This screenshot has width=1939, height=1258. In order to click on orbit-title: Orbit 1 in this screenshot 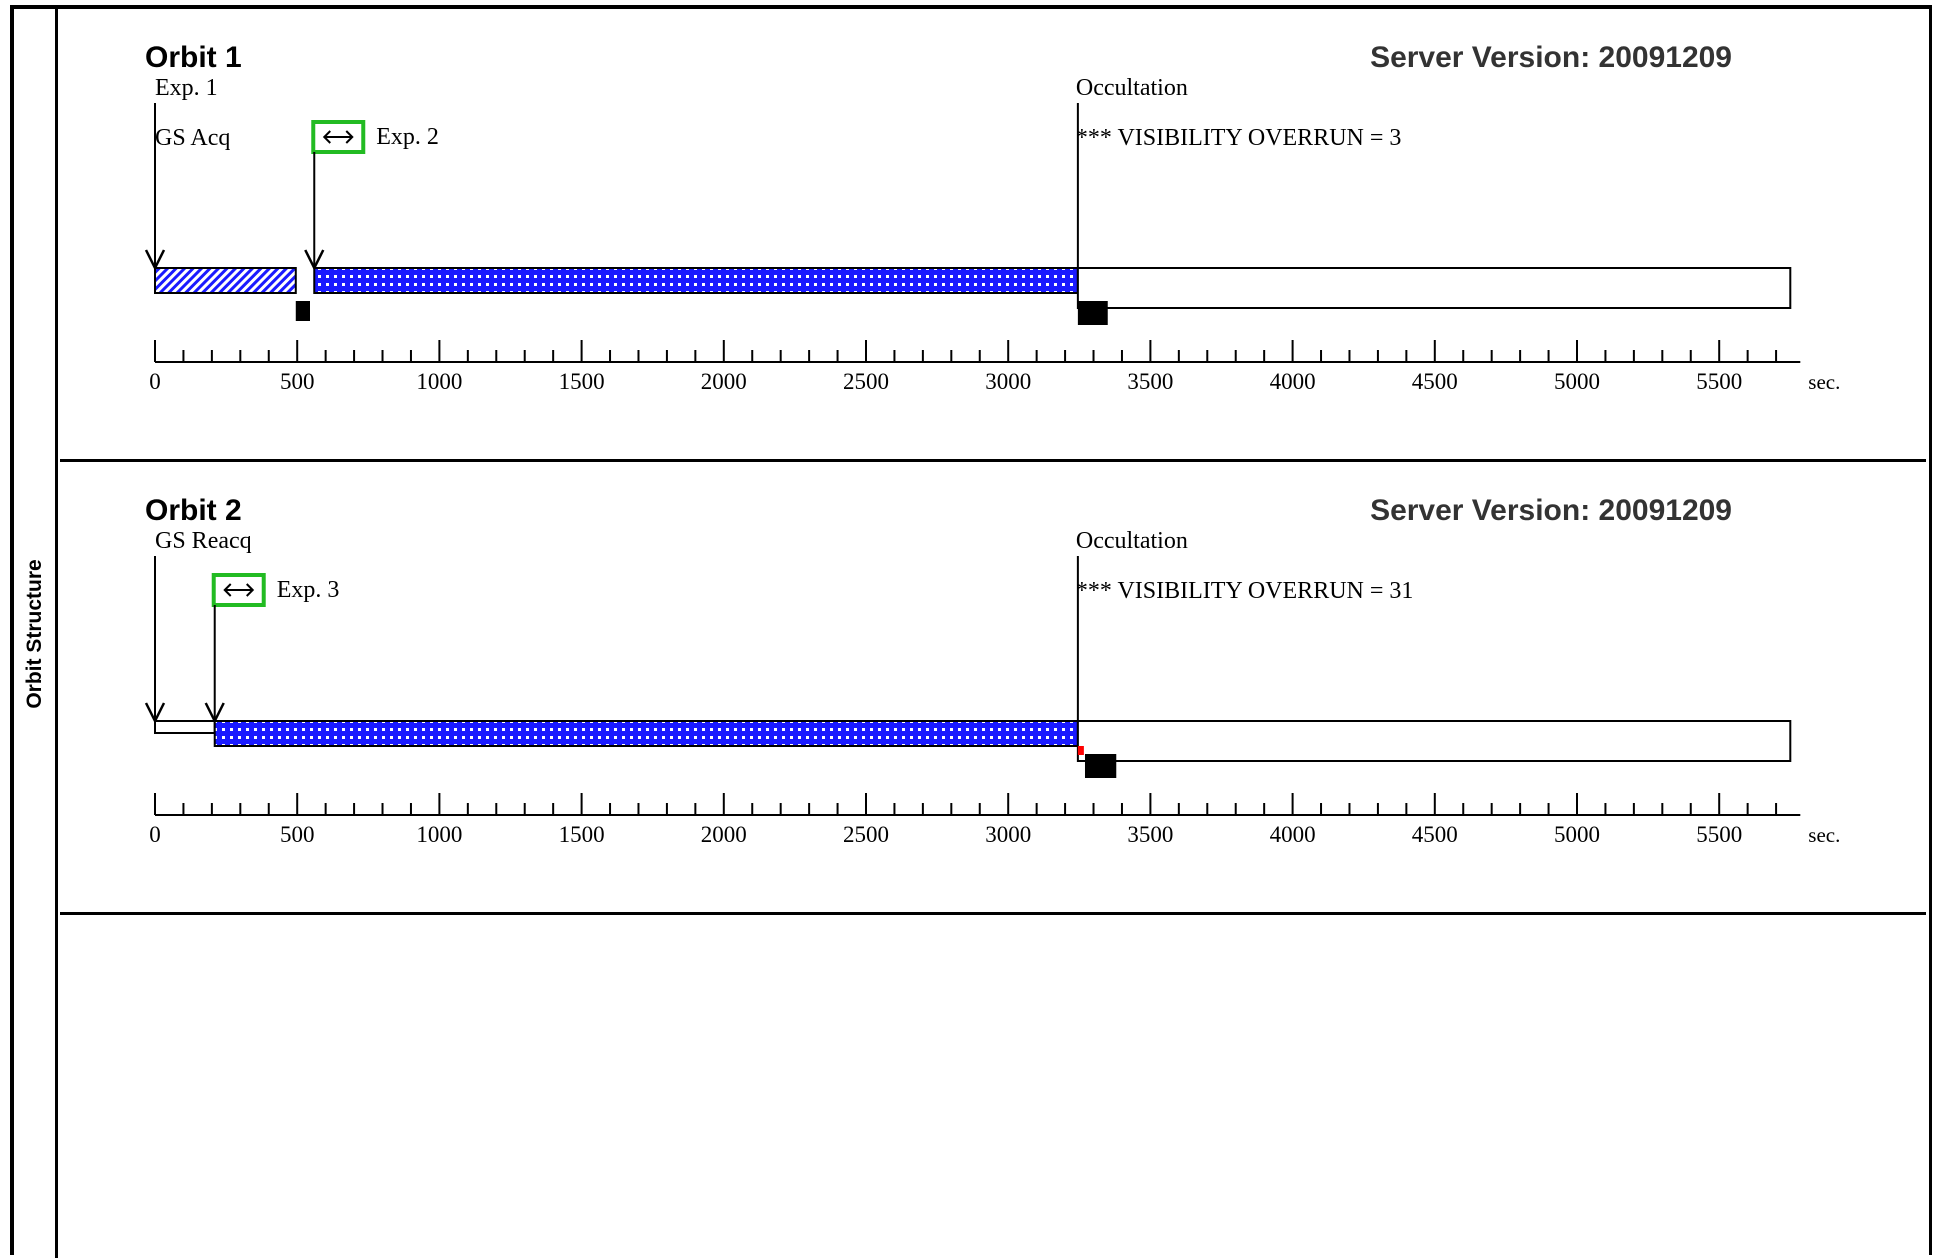, I will do `click(193, 57)`.